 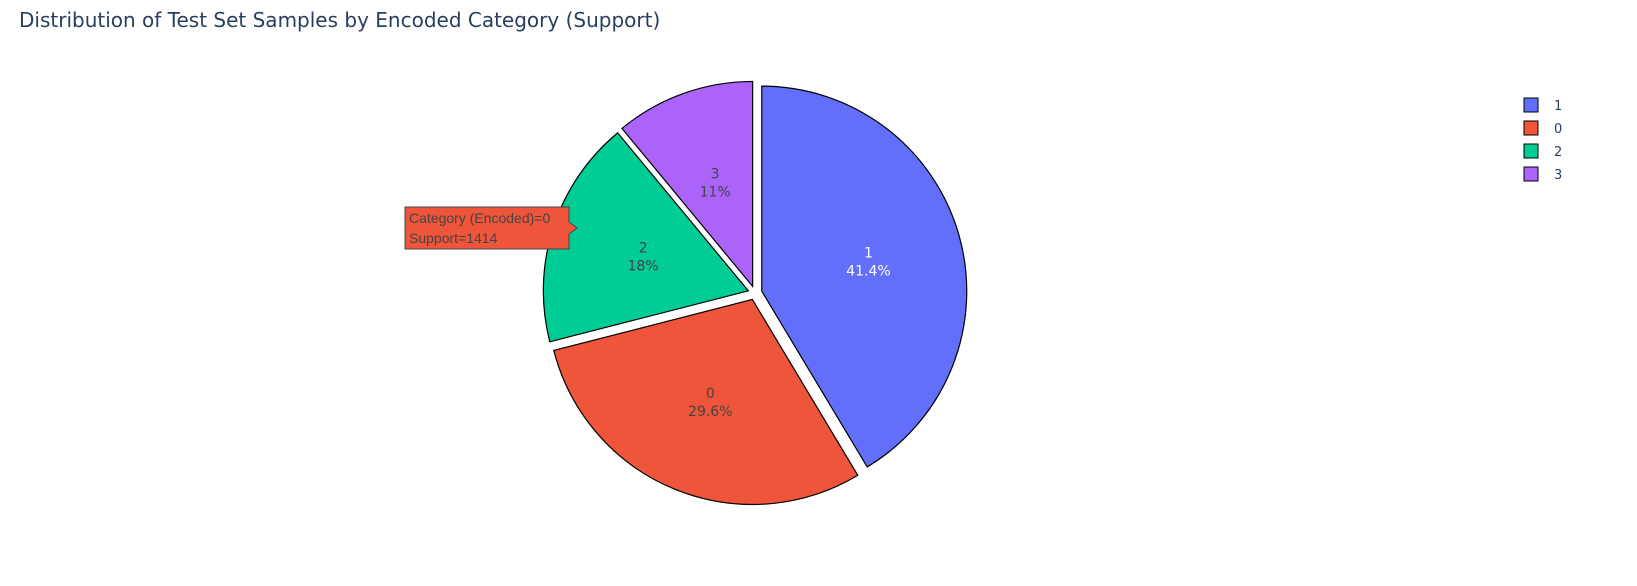 What do you see at coordinates (1558, 152) in the screenshot?
I see `legend-label-2: 2` at bounding box center [1558, 152].